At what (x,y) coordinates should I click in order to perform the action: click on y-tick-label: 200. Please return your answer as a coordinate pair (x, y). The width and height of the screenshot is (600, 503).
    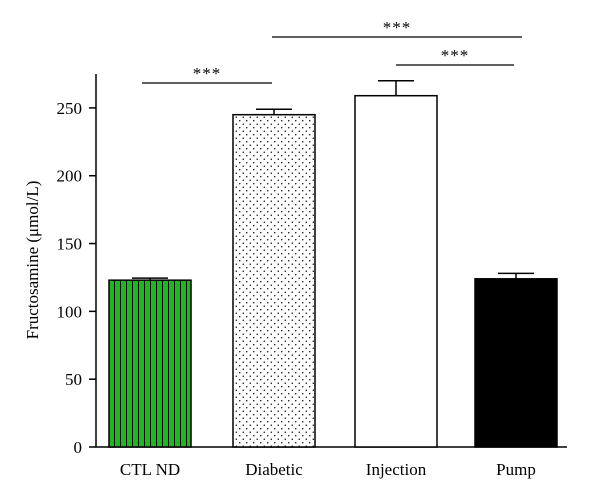
    Looking at the image, I should click on (70, 176).